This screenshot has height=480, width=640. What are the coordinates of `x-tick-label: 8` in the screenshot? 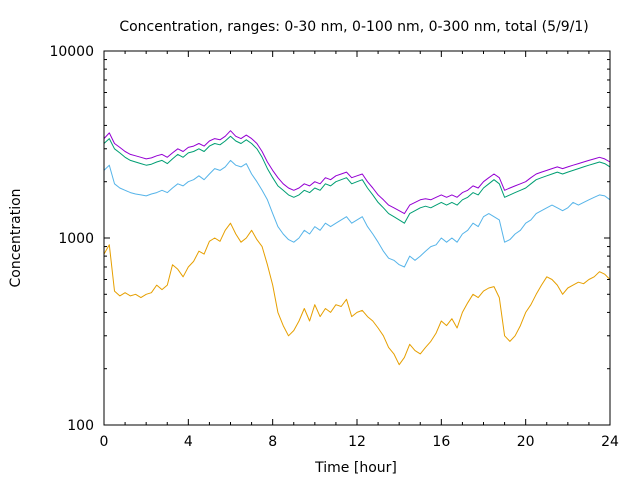 It's located at (272, 442).